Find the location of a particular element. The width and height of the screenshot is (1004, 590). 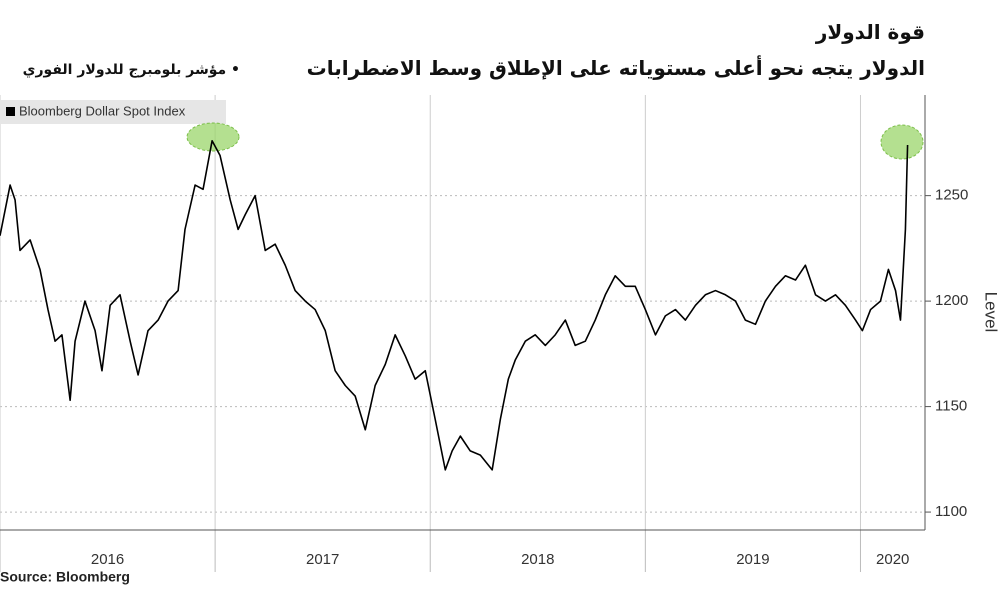

y-tick-label: 1100 is located at coordinates (951, 511).